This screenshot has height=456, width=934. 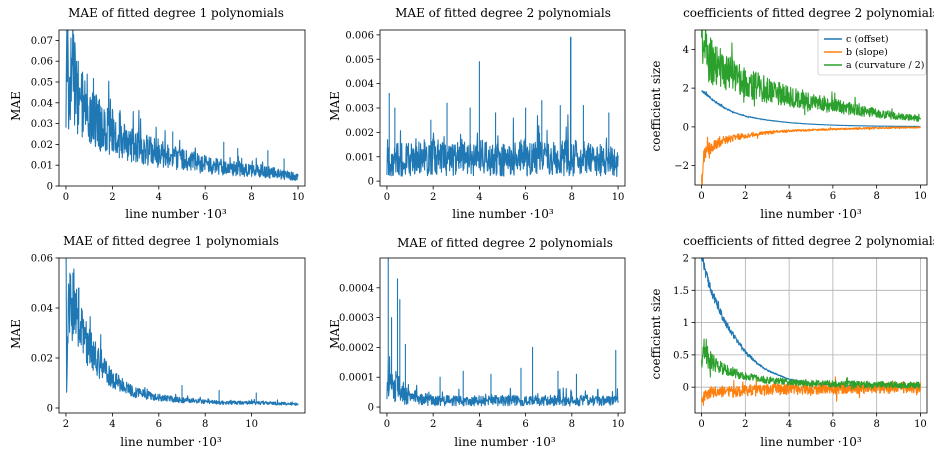 I want to click on panel-6-plot-area: 0 2 4 6 8 10 0 0.5 1 1.5 2, so click(x=800, y=342).